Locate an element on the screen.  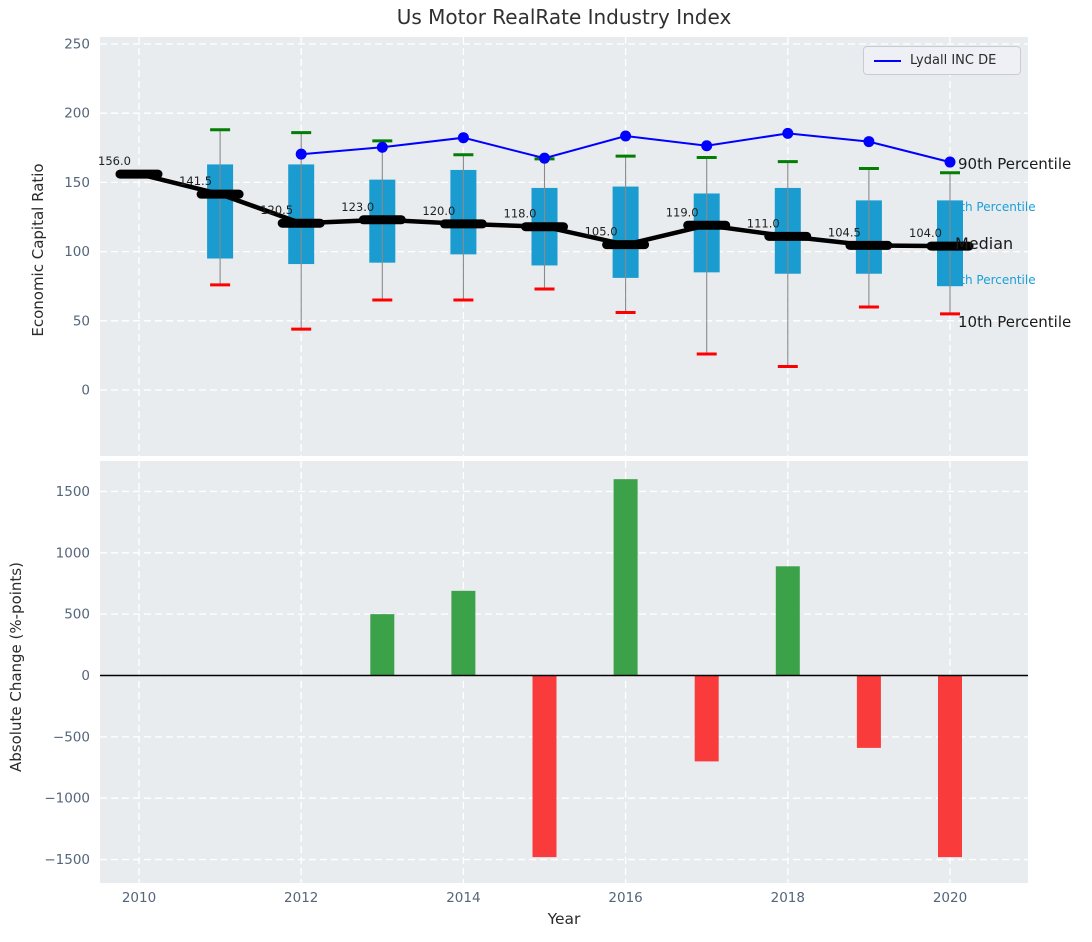
y-tick-label: 100 is located at coordinates (77, 252).